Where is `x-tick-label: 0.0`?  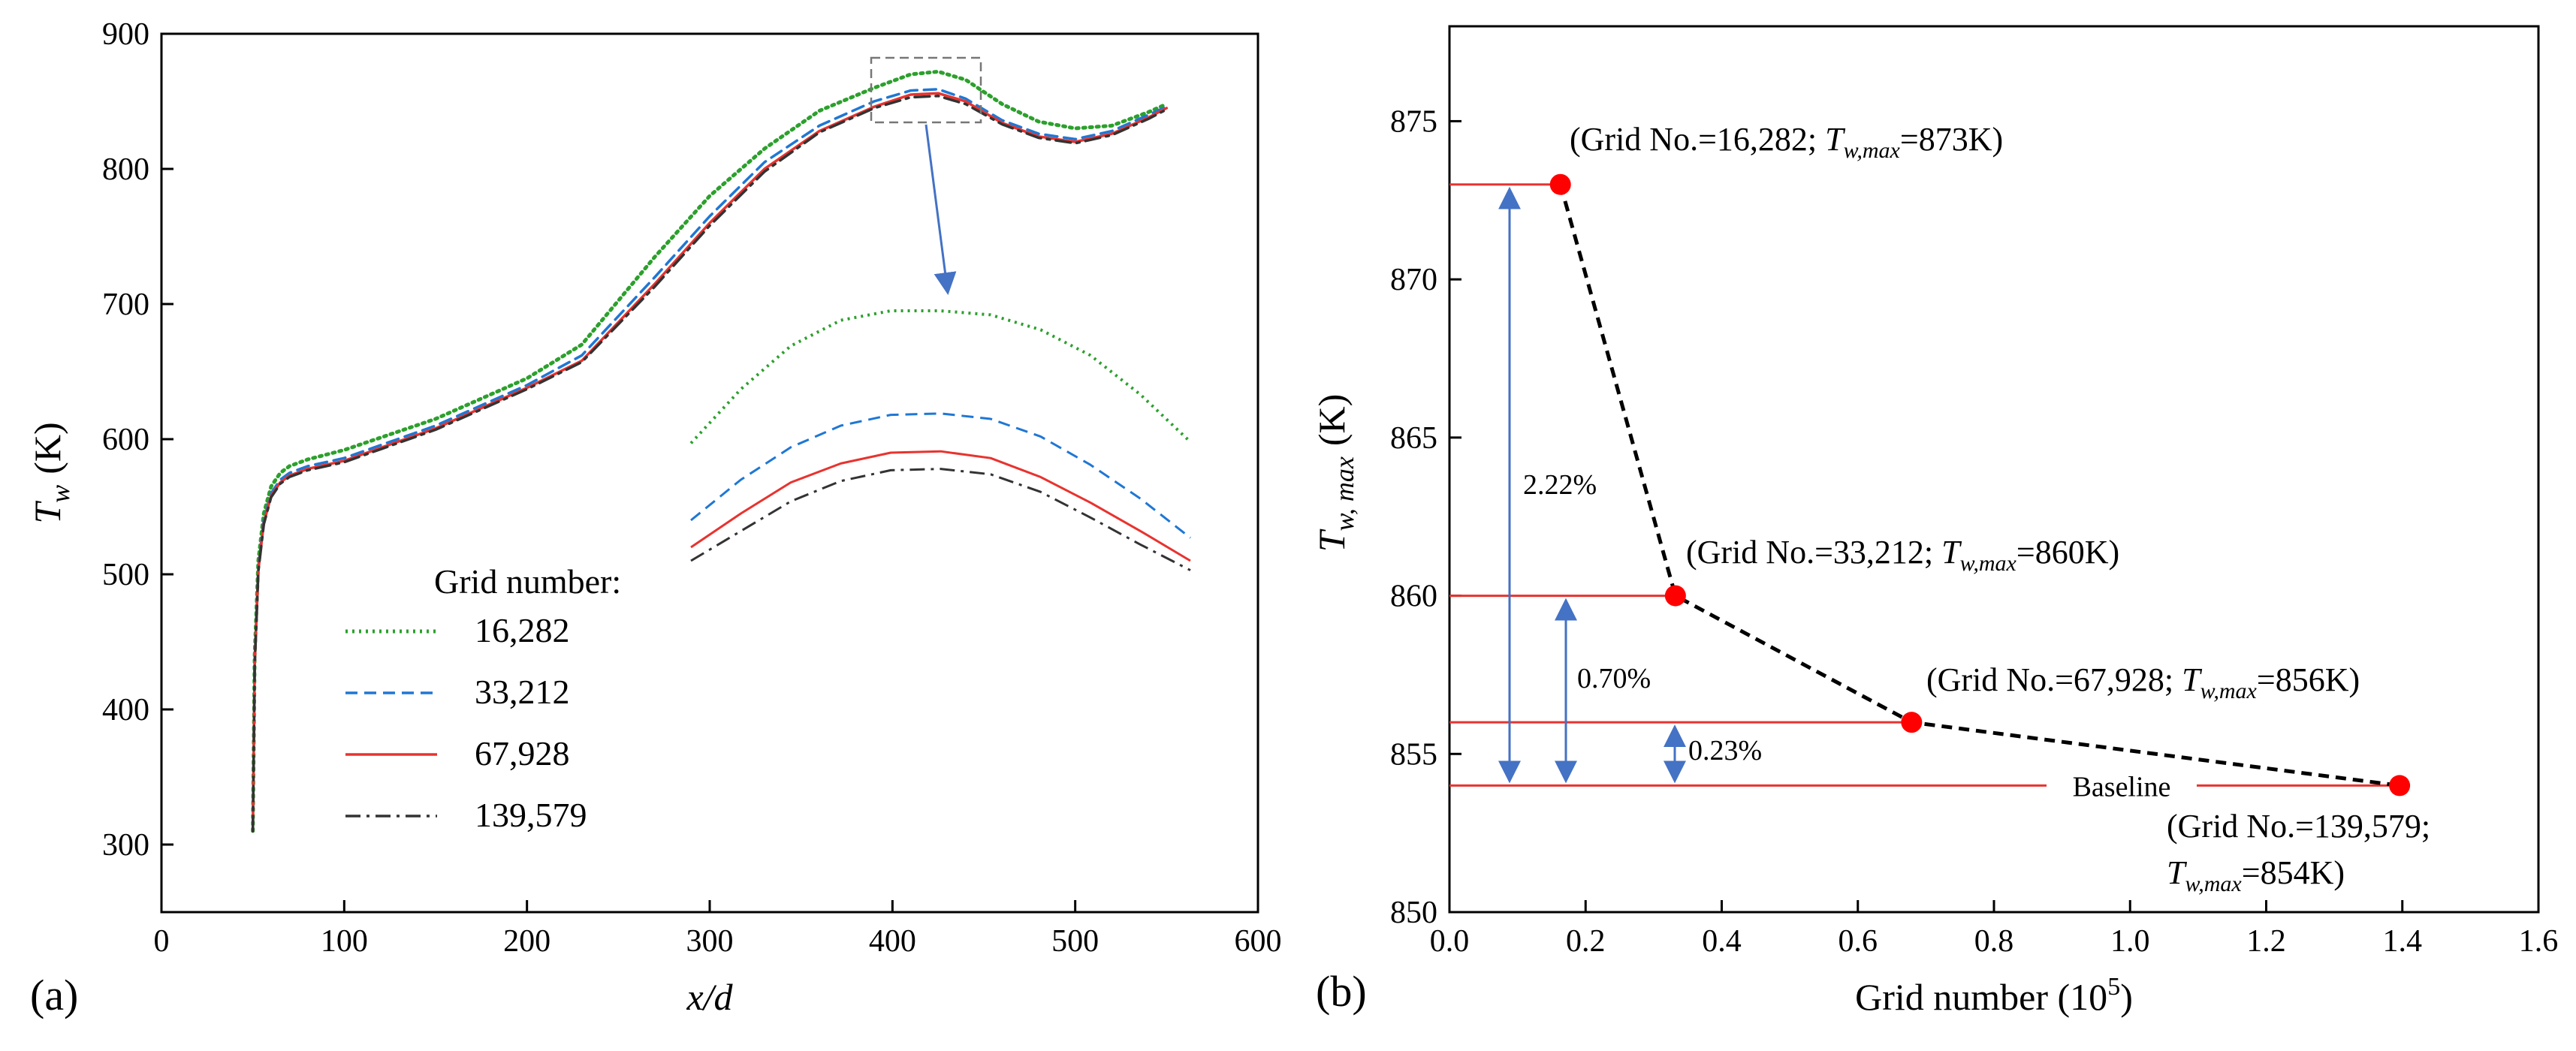
x-tick-label: 0.0 is located at coordinates (1450, 941).